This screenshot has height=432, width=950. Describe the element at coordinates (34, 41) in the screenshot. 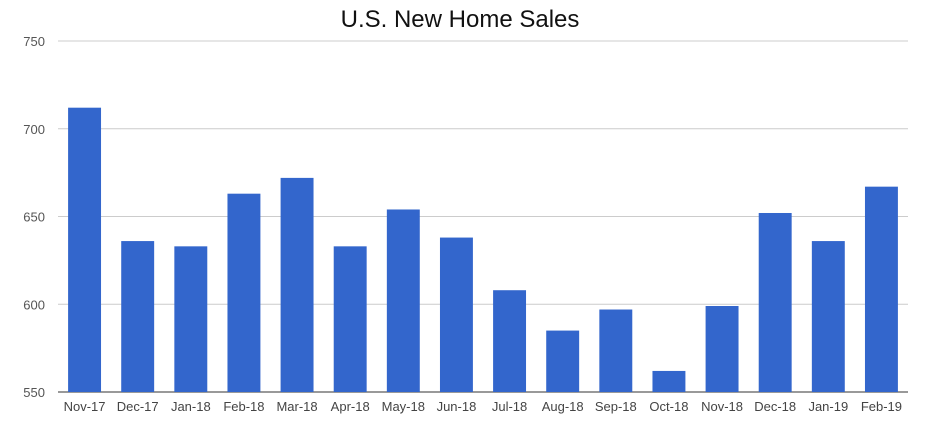

I see `y-tick-label: 750` at that location.